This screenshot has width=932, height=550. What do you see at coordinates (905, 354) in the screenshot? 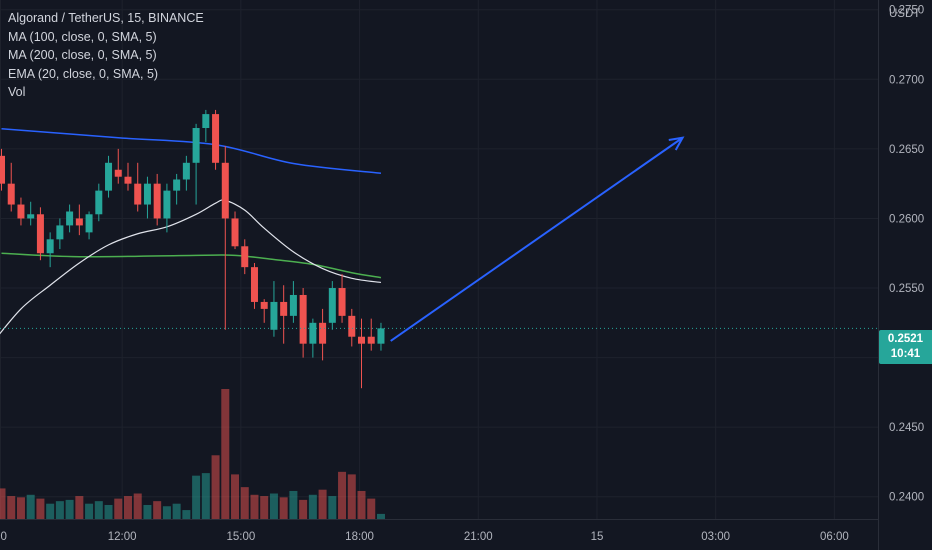
I see `bar-countdown: 10:41` at bounding box center [905, 354].